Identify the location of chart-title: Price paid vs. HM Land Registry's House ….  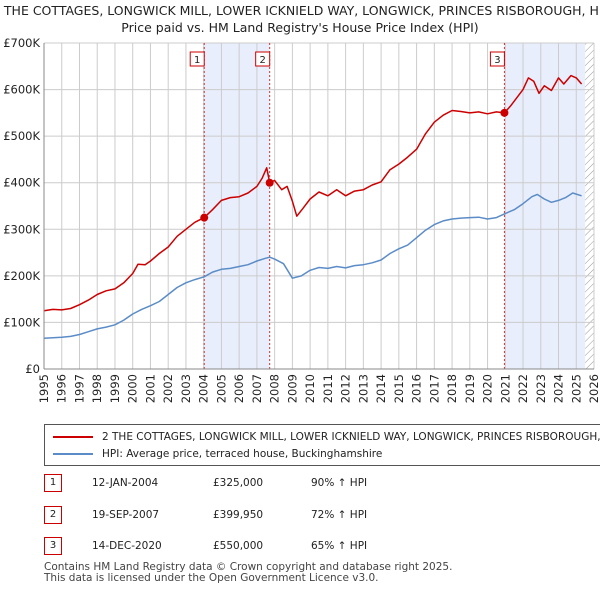
(300, 27).